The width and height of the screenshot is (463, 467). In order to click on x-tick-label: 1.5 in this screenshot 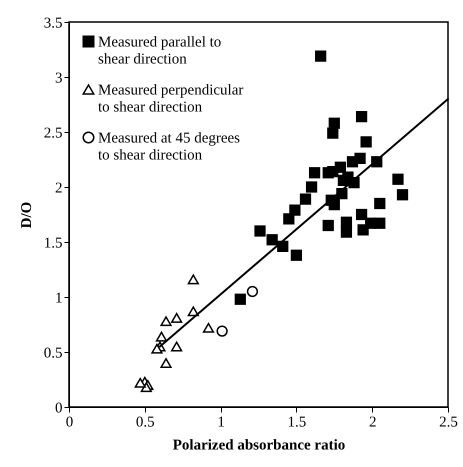, I will do `click(297, 422)`.